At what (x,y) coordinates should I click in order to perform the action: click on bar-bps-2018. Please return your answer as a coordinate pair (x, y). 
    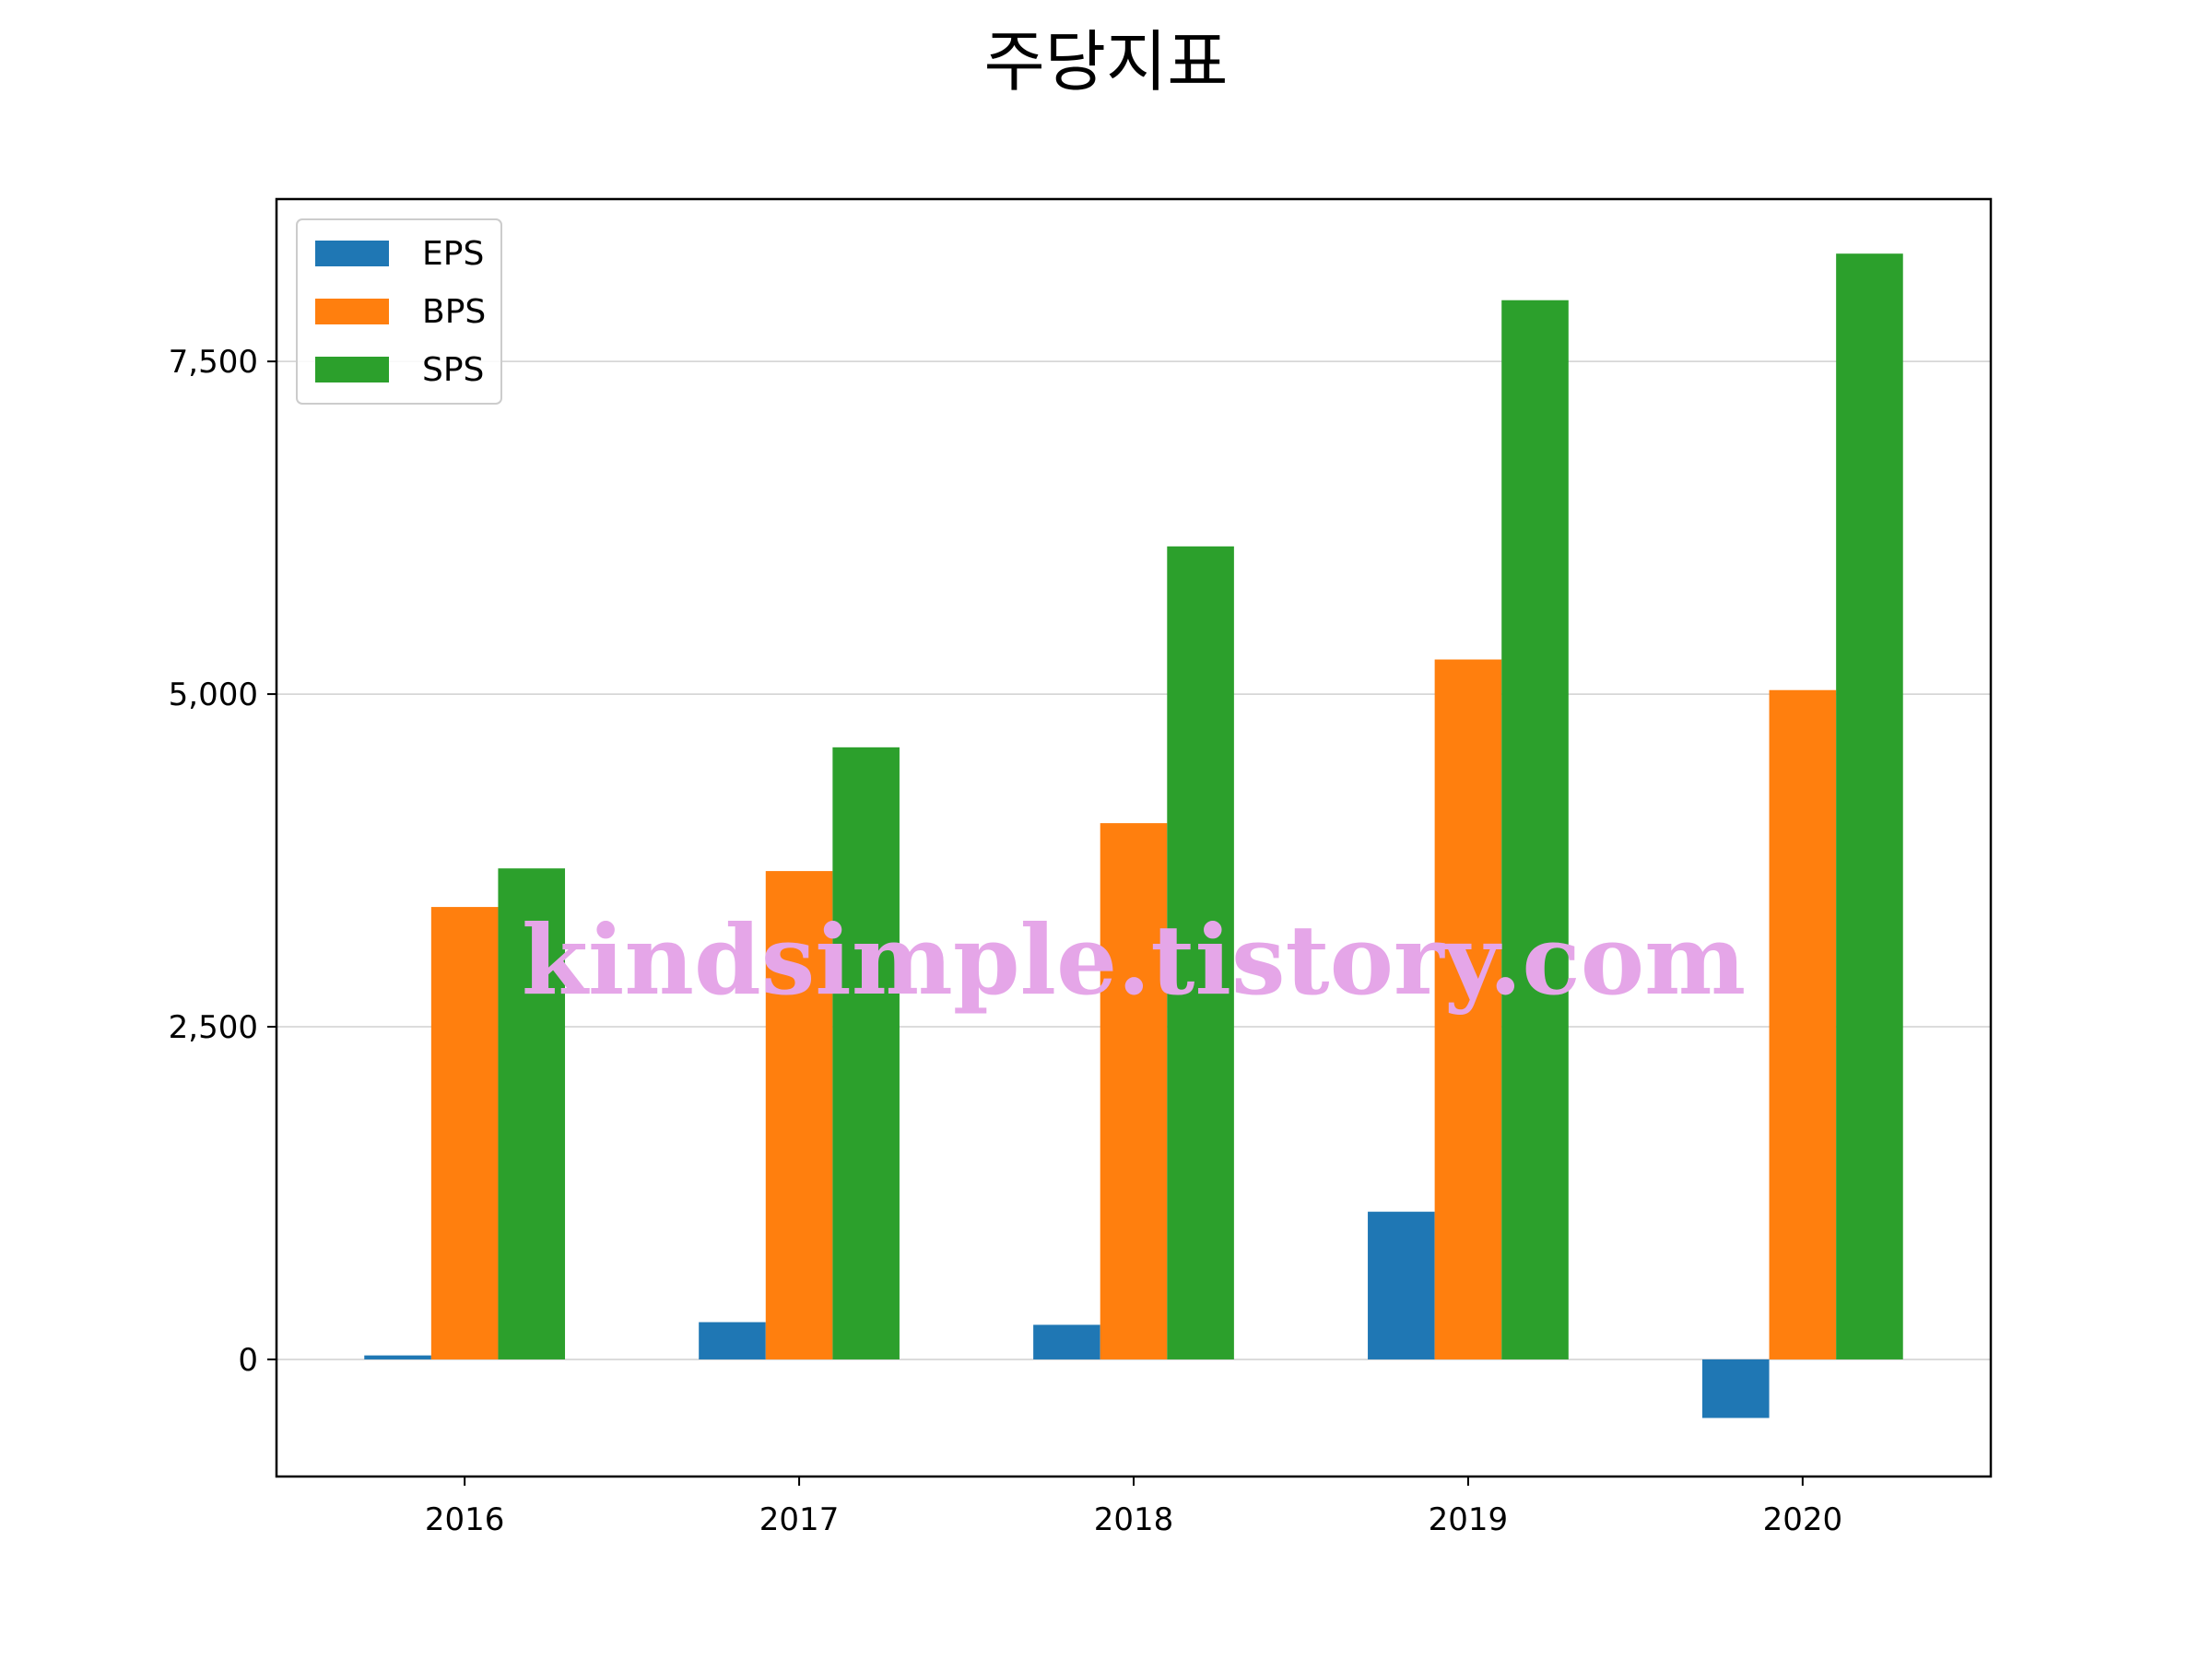
    Looking at the image, I should click on (1134, 1091).